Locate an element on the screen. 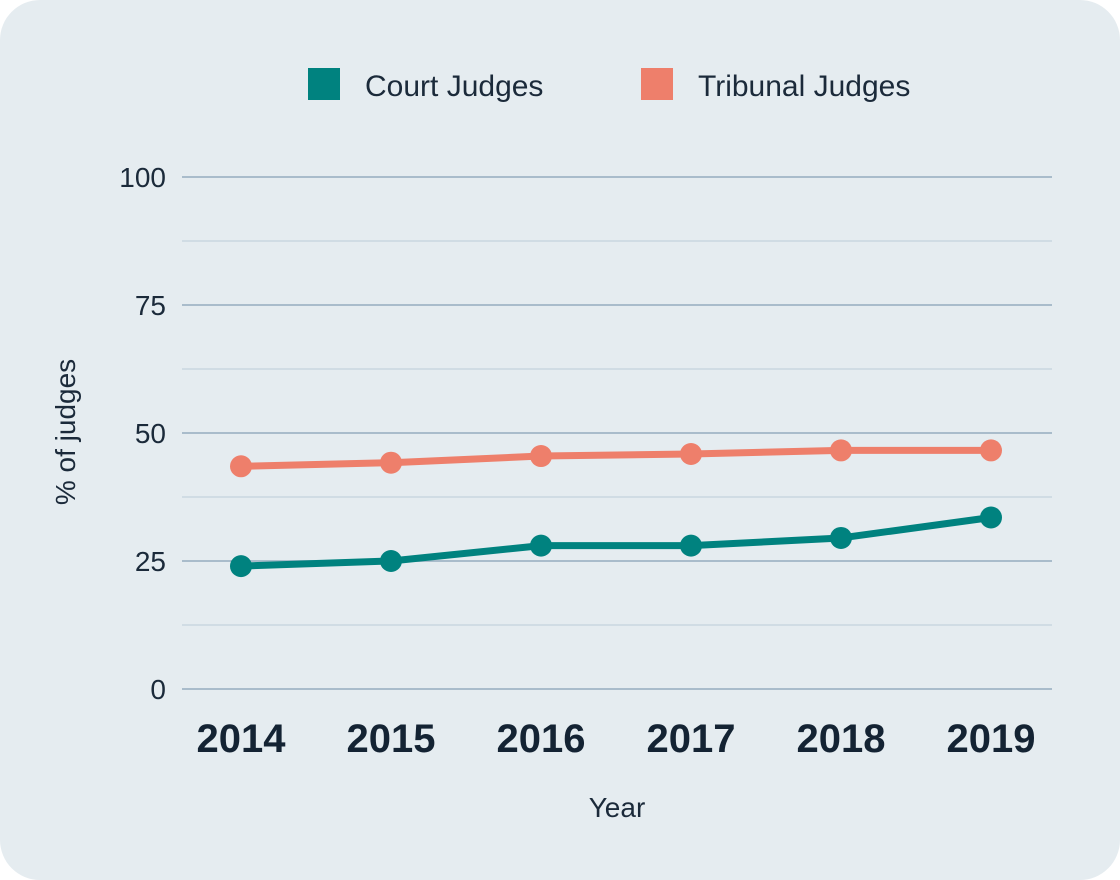  y-axis-ticks: 0 25 50 75 100 is located at coordinates (142, 433).